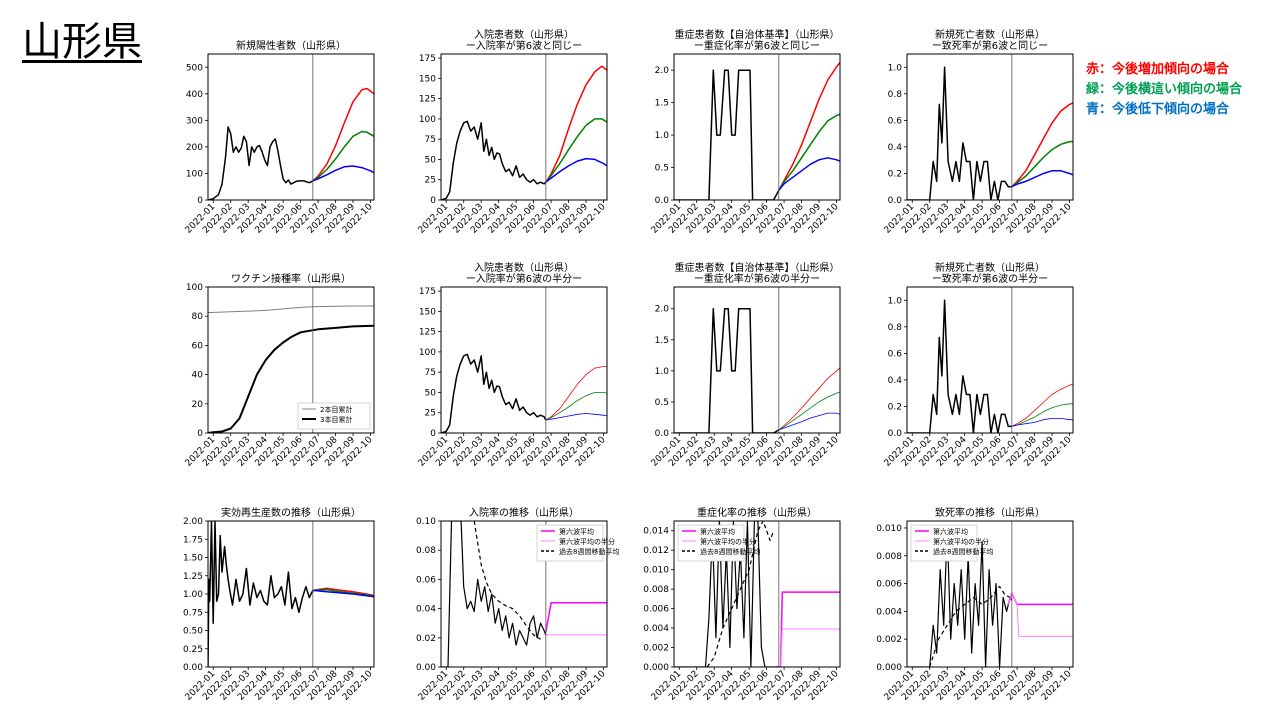  Describe the element at coordinates (193, 577) in the screenshot. I see `y-tick-label: 1.25` at that location.